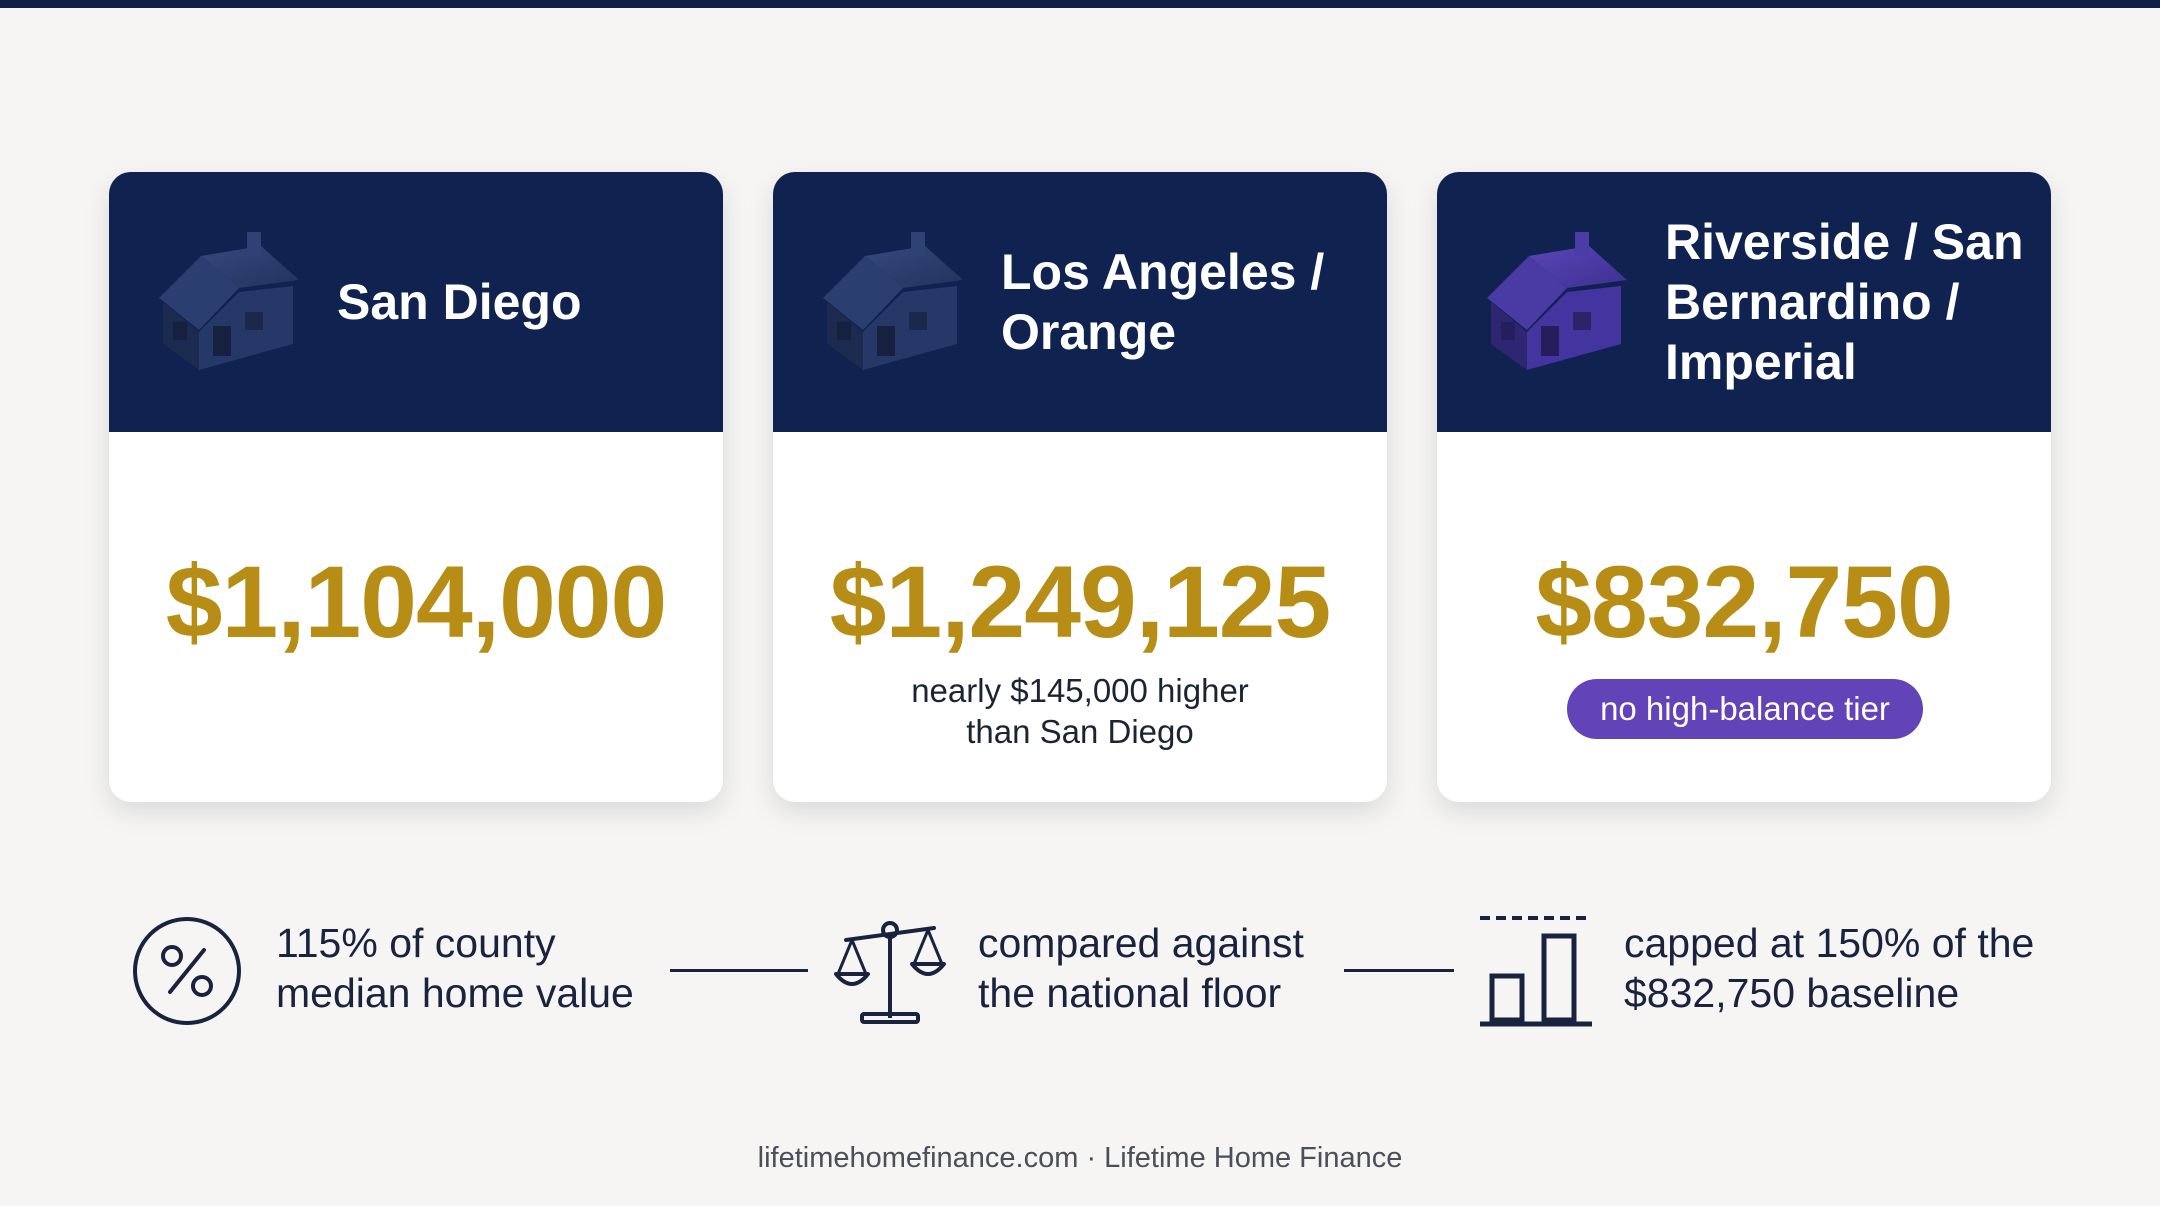 This screenshot has height=1206, width=2160. I want to click on step-text-line: $832,750 baseline, so click(1792, 993).